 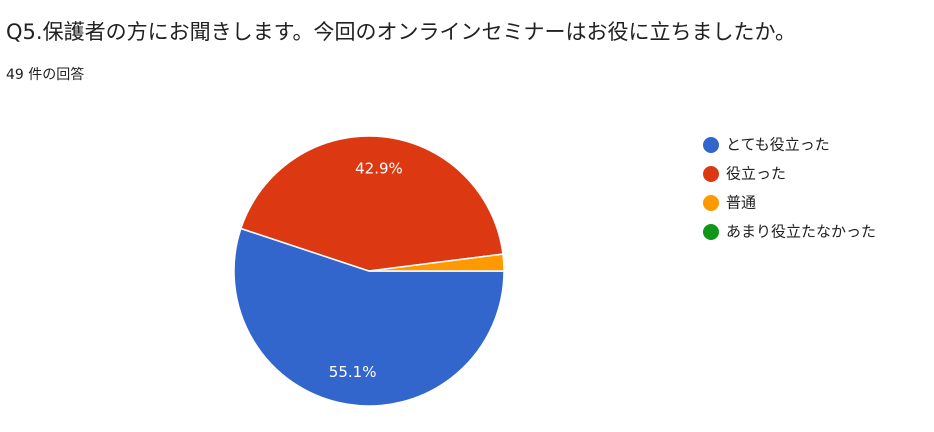 What do you see at coordinates (379, 168) in the screenshot?
I see `slice-label: 42.9%` at bounding box center [379, 168].